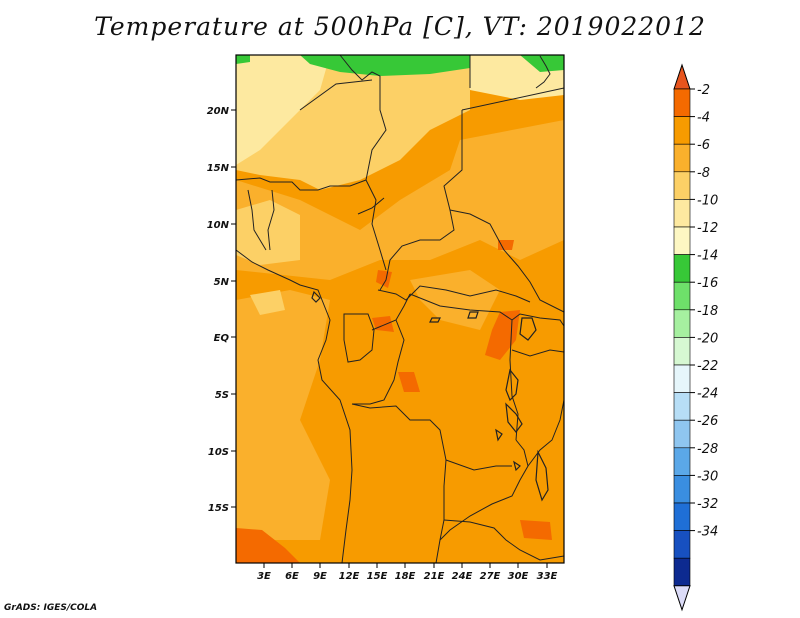 This screenshot has width=800, height=618. Describe the element at coordinates (264, 576) in the screenshot. I see `lon-label: 3E` at that location.